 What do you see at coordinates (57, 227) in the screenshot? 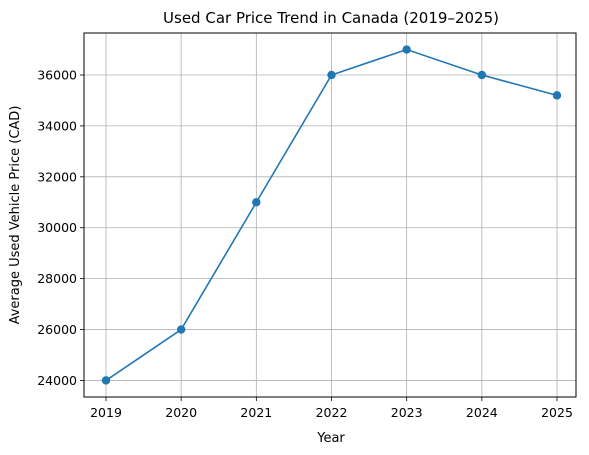
I see `y-tick-label: 30000` at bounding box center [57, 227].